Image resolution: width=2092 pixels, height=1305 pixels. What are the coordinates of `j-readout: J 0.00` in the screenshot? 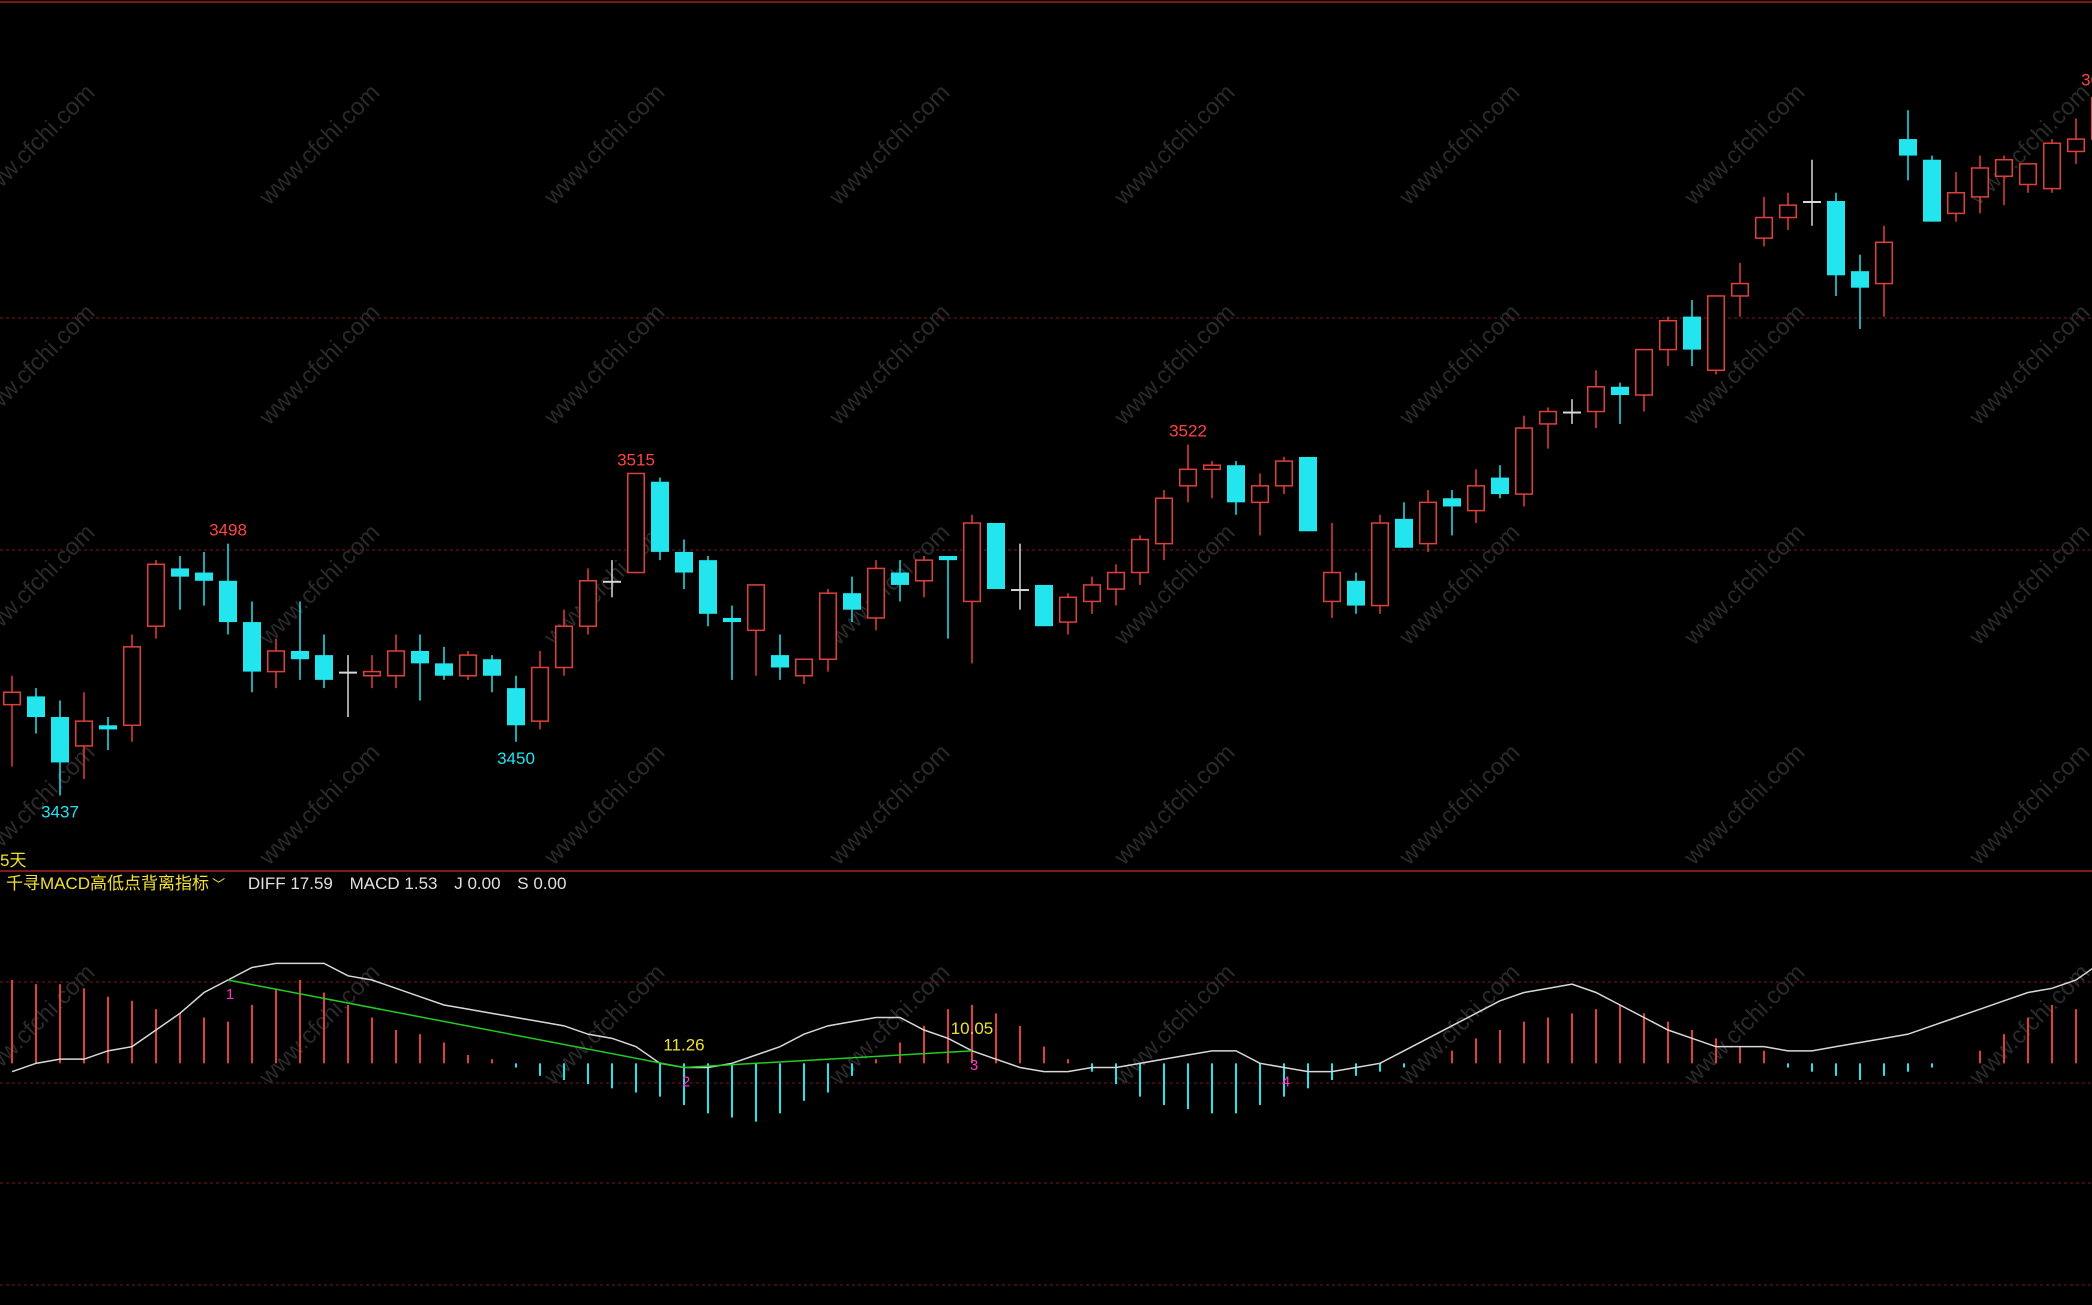 It's located at (477, 883).